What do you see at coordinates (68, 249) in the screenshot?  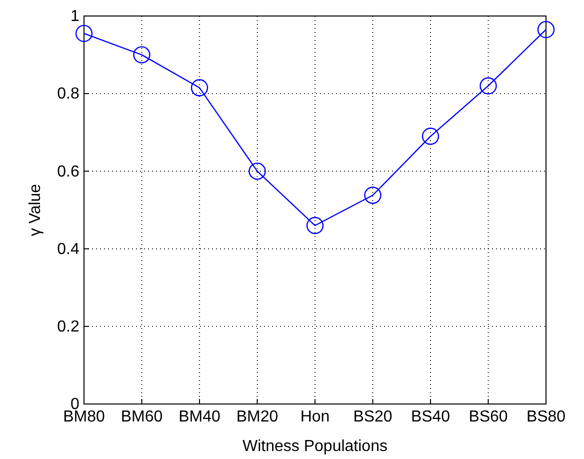 I see `y-tick-label: 0.4` at bounding box center [68, 249].